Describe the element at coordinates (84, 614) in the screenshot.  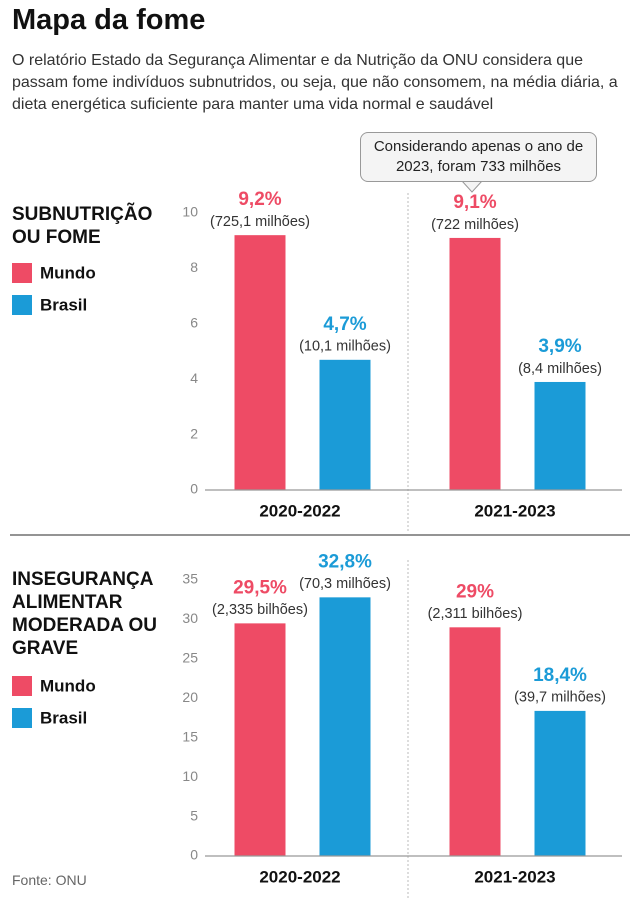
I see `chart-title: INSEGURANÇA ALIMENTAR MODERADA OU GRAVE` at that location.